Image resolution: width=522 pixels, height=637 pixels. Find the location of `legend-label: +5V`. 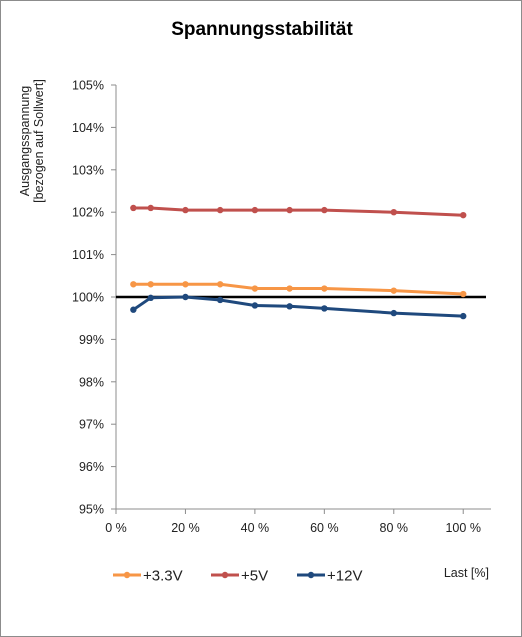

legend-label: +5V is located at coordinates (254, 576).